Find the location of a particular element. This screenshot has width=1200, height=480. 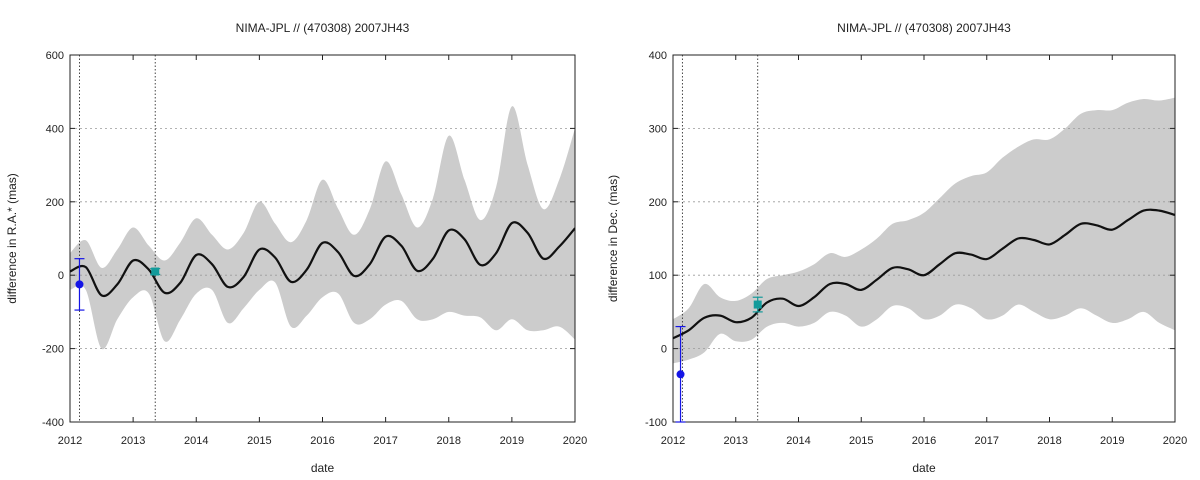

chart2-ytick-label: 300 is located at coordinates (658, 129).